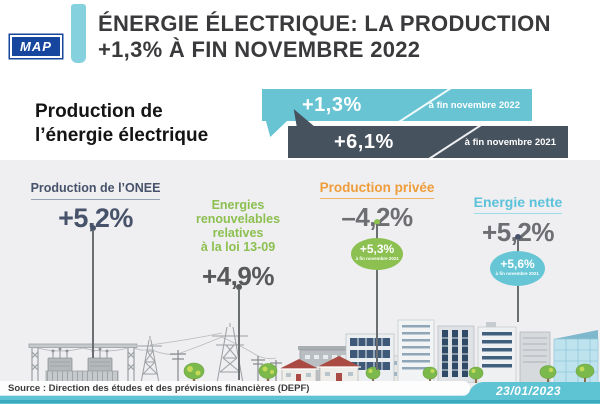 The width and height of the screenshot is (600, 404). I want to click on banner-2022: +1,3% à fin novembre 2022, so click(397, 105).